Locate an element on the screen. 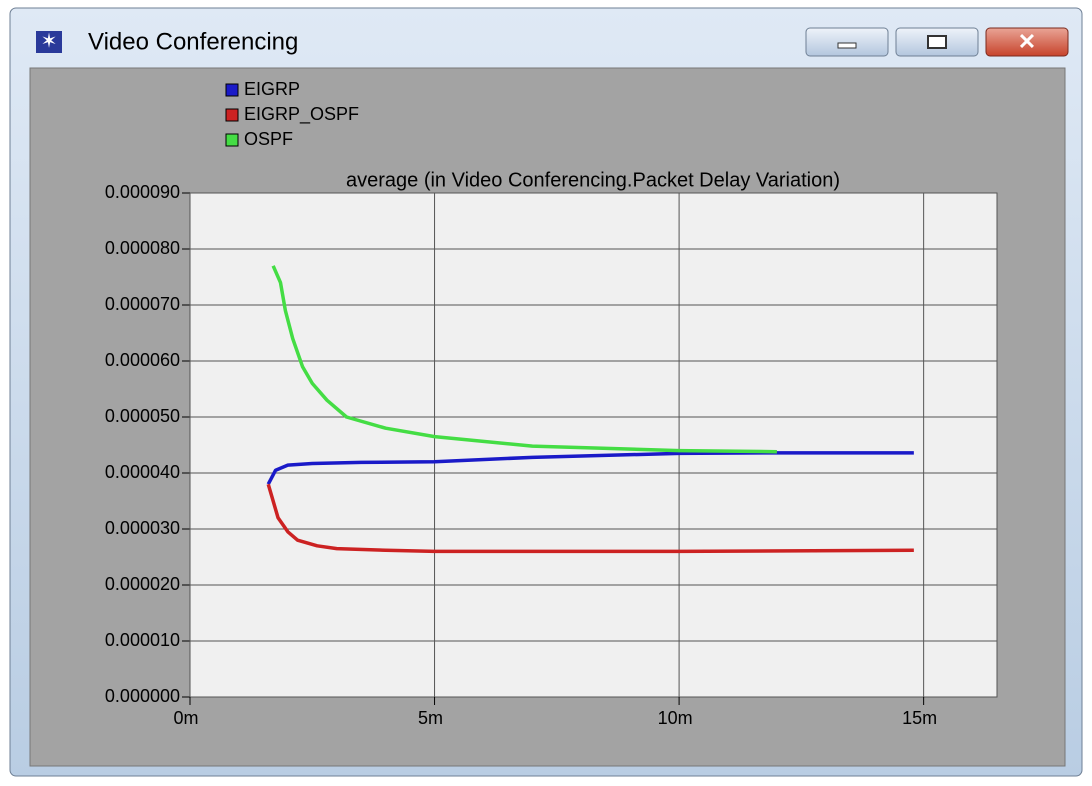  close-glyph: ✕ is located at coordinates (1027, 41).